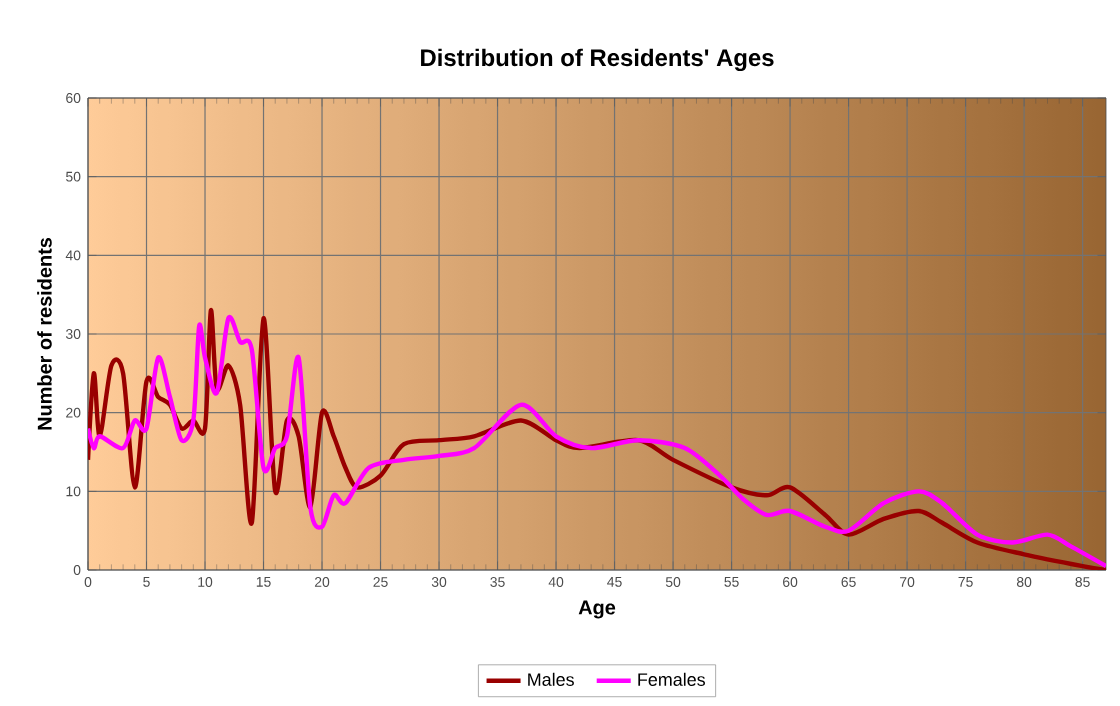 Image resolution: width=1120 pixels, height=706 pixels. I want to click on y-axis-title: Number of residents, so click(44, 333).